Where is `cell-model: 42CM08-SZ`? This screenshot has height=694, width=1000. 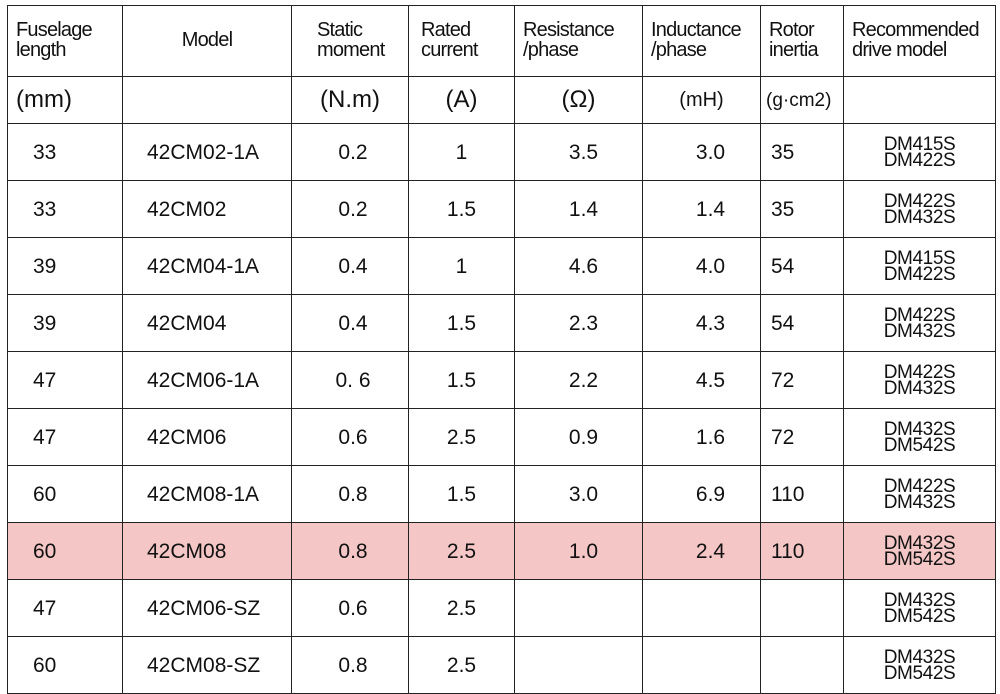 cell-model: 42CM08-SZ is located at coordinates (207, 665).